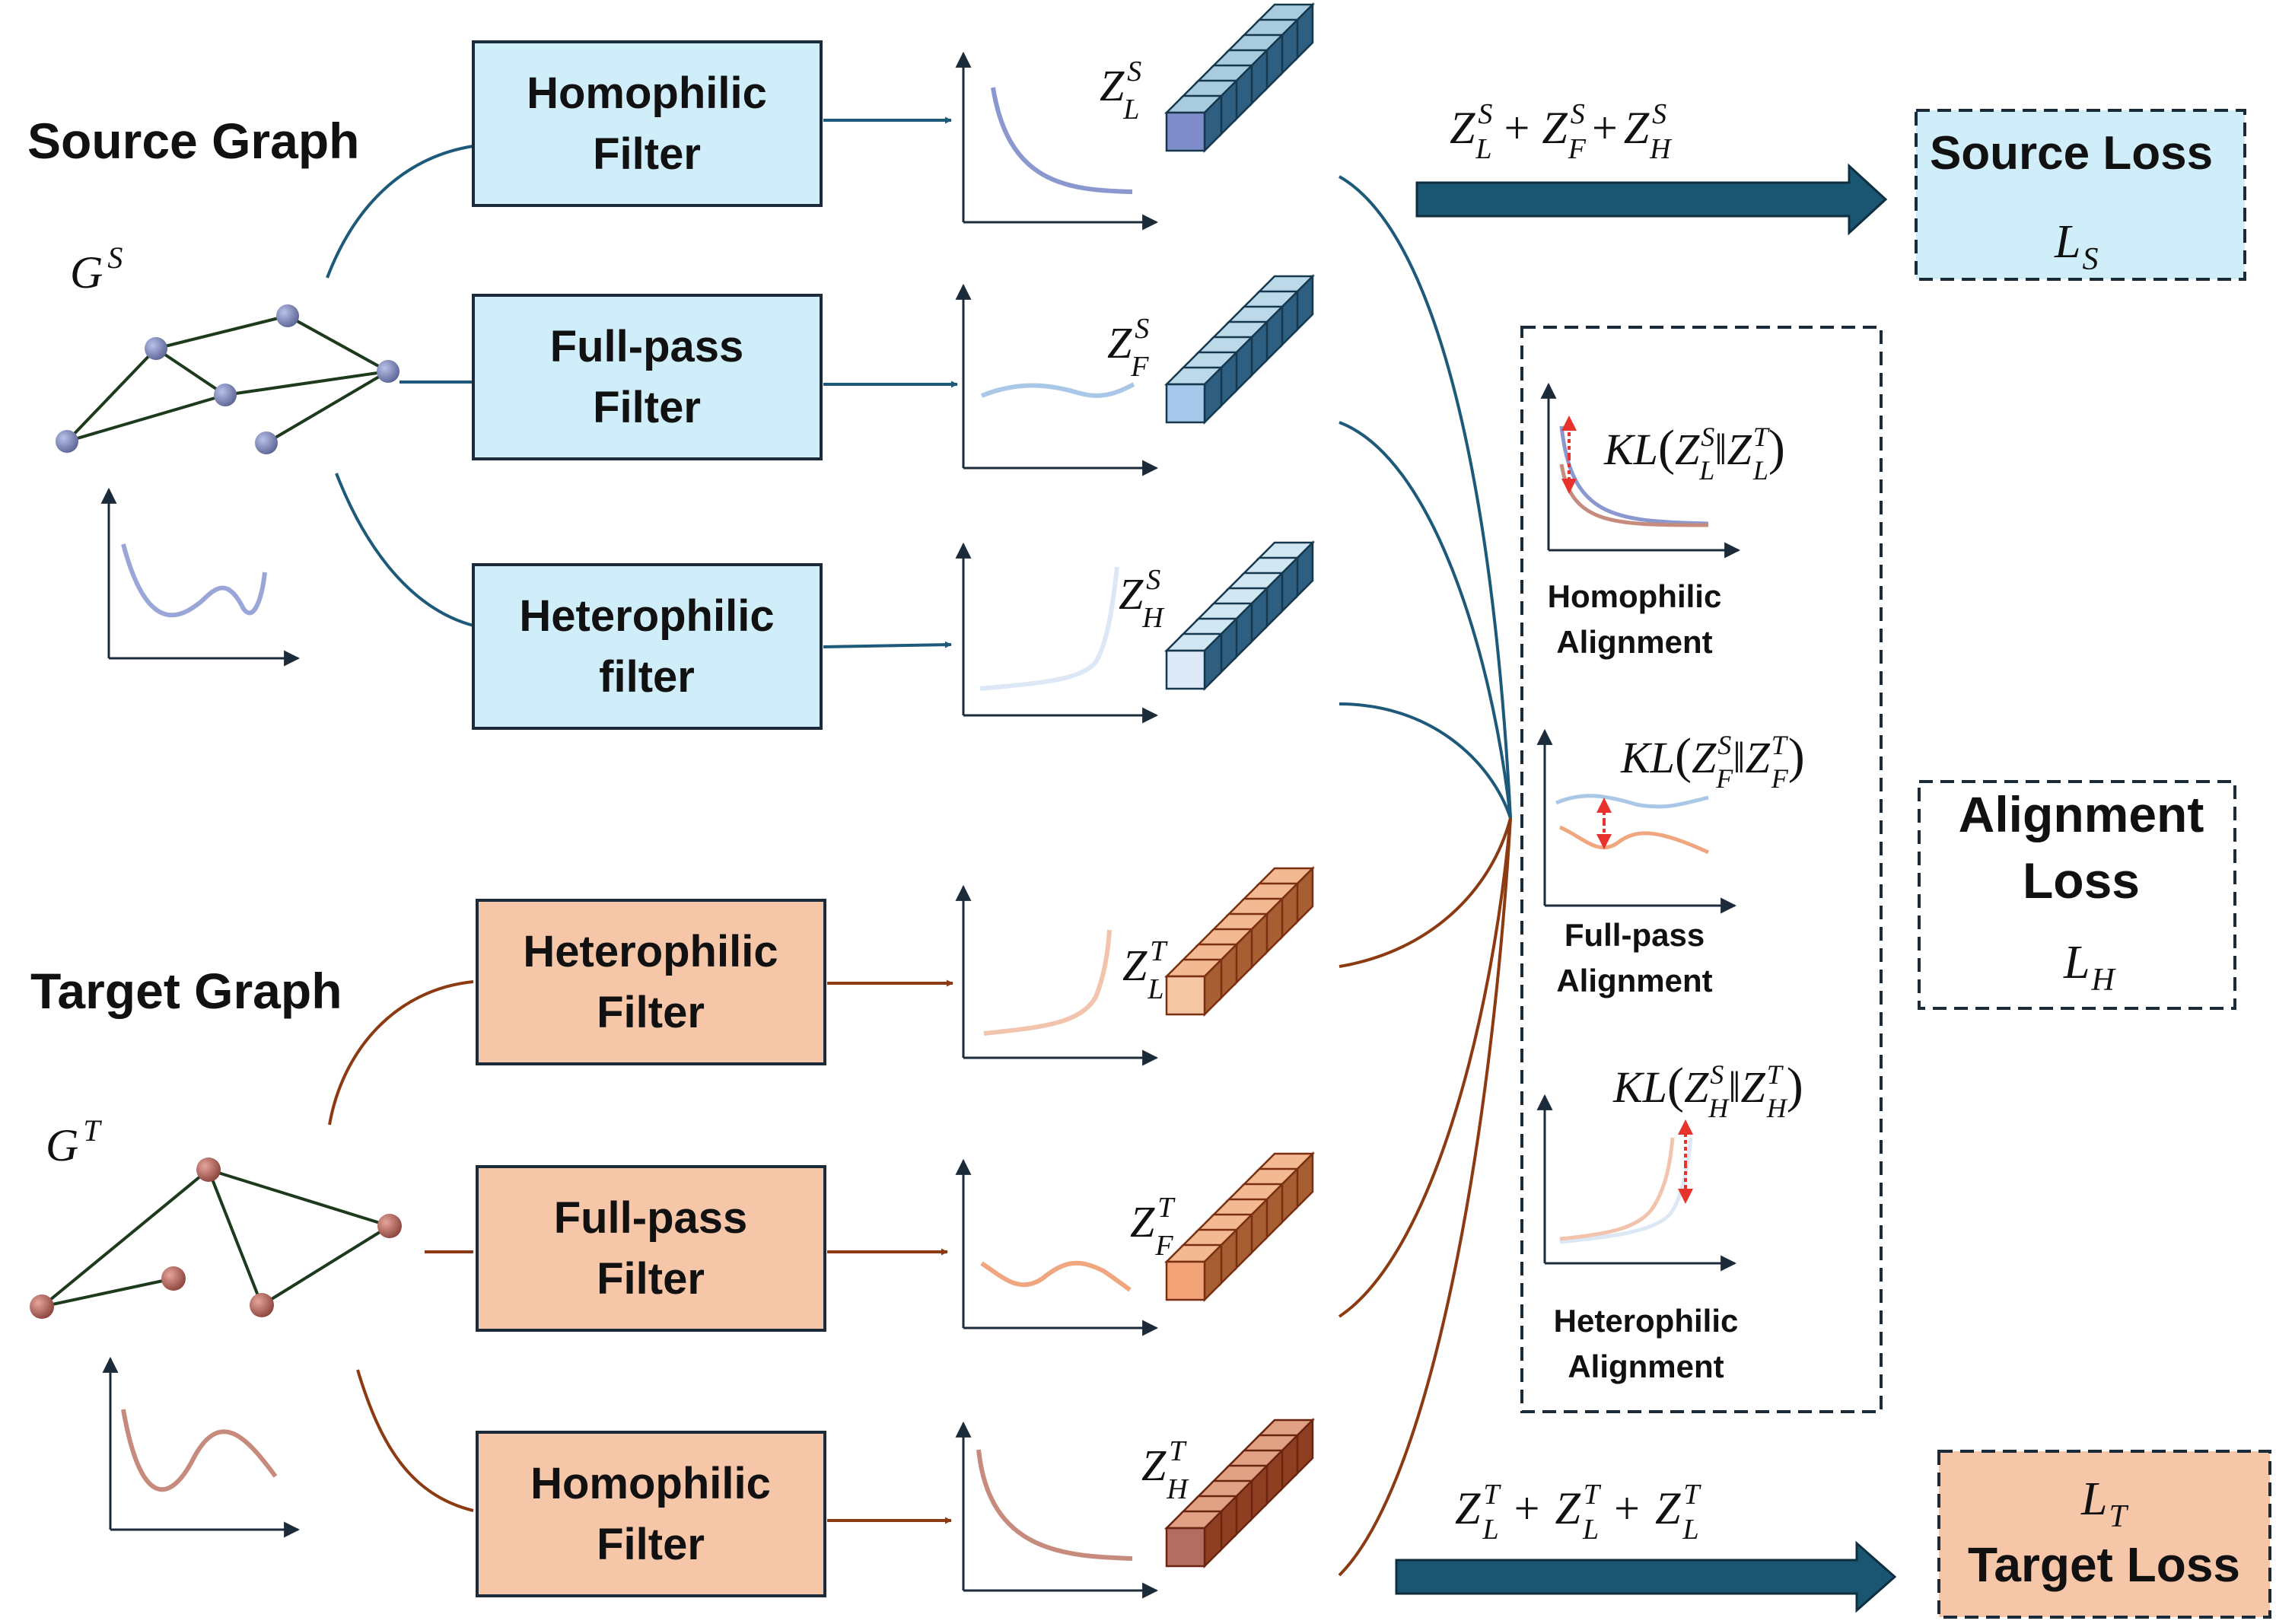 The image size is (2276, 1624). I want to click on target-homophilic-response-curve, so click(1054, 1505).